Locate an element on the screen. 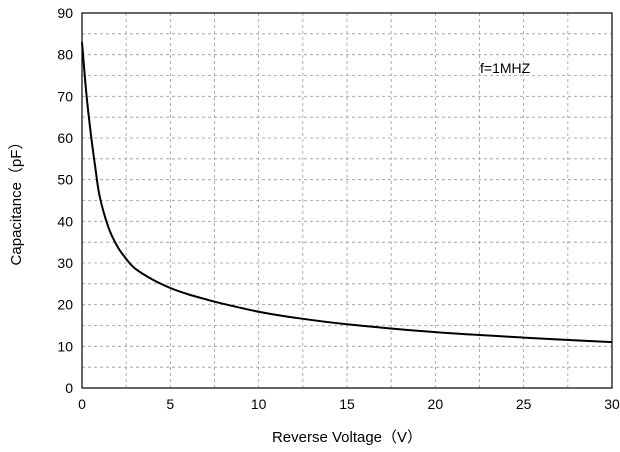 The height and width of the screenshot is (452, 620). y-axis-title: Capacitance（pF） is located at coordinates (16, 200).